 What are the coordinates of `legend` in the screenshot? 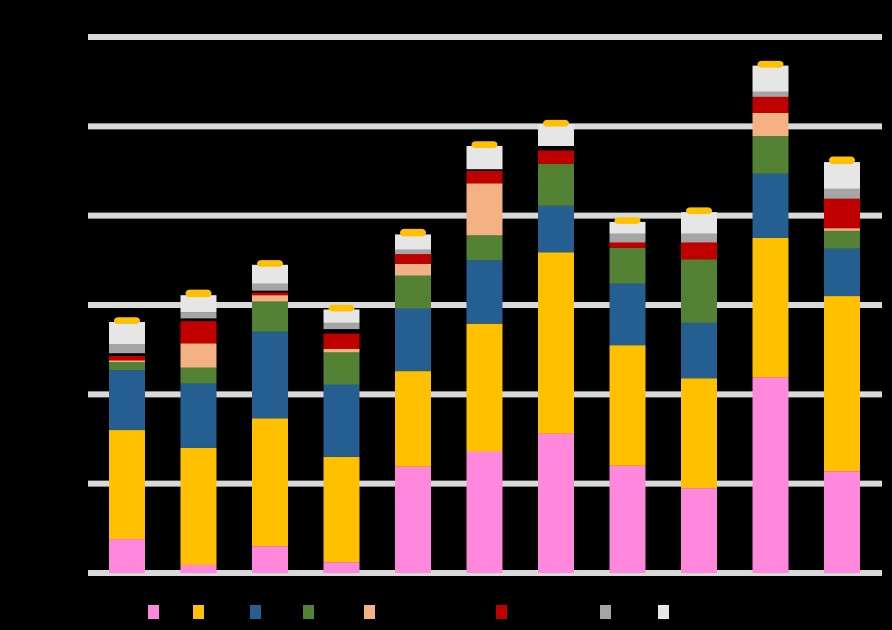 It's located at (408, 612).